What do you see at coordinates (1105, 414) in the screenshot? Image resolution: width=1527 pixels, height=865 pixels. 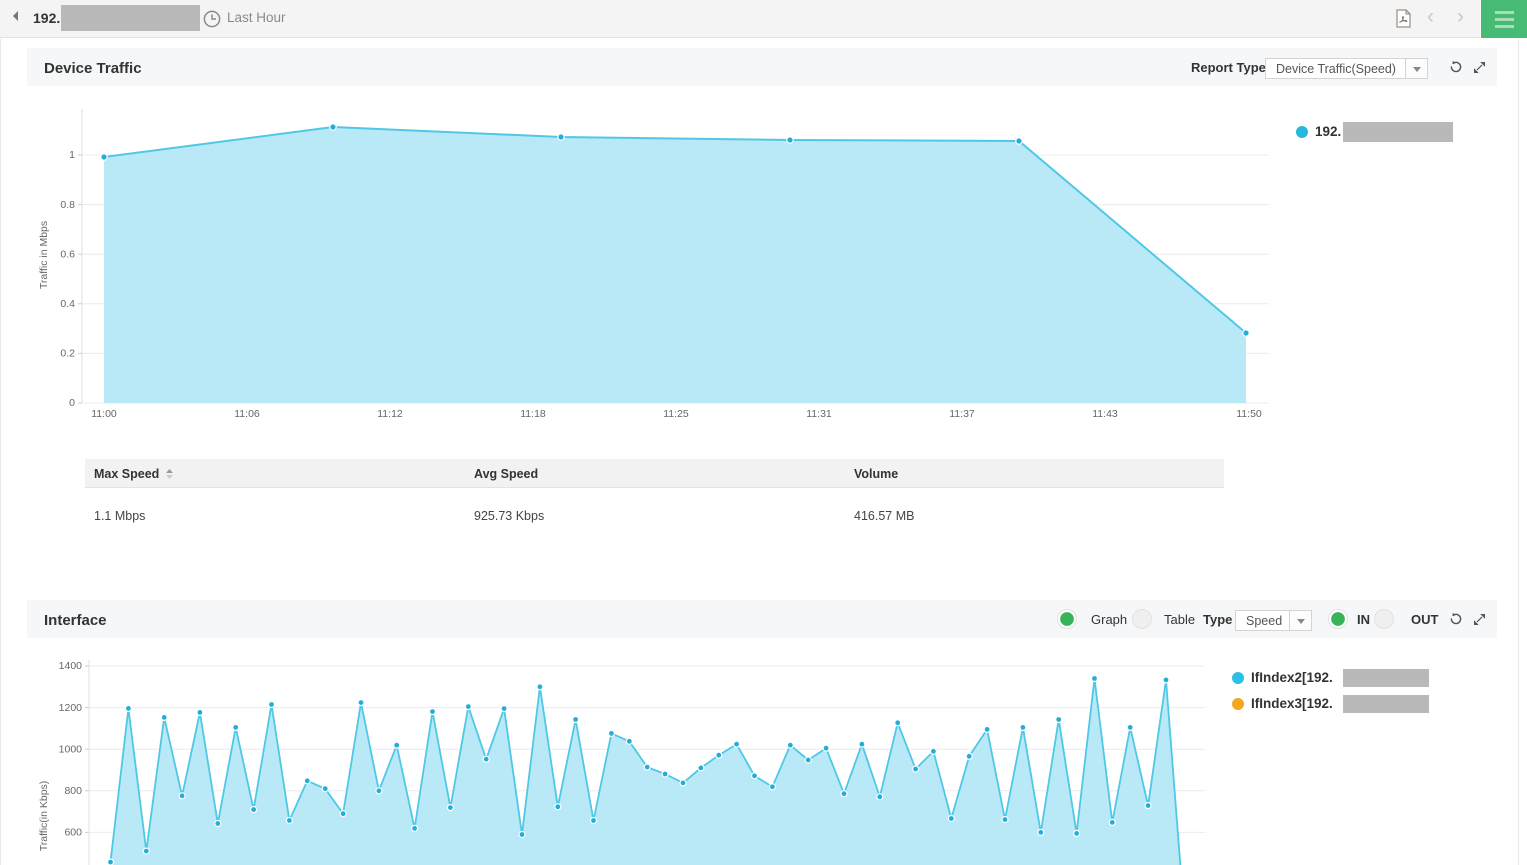 I see `svg-text: 11:43` at bounding box center [1105, 414].